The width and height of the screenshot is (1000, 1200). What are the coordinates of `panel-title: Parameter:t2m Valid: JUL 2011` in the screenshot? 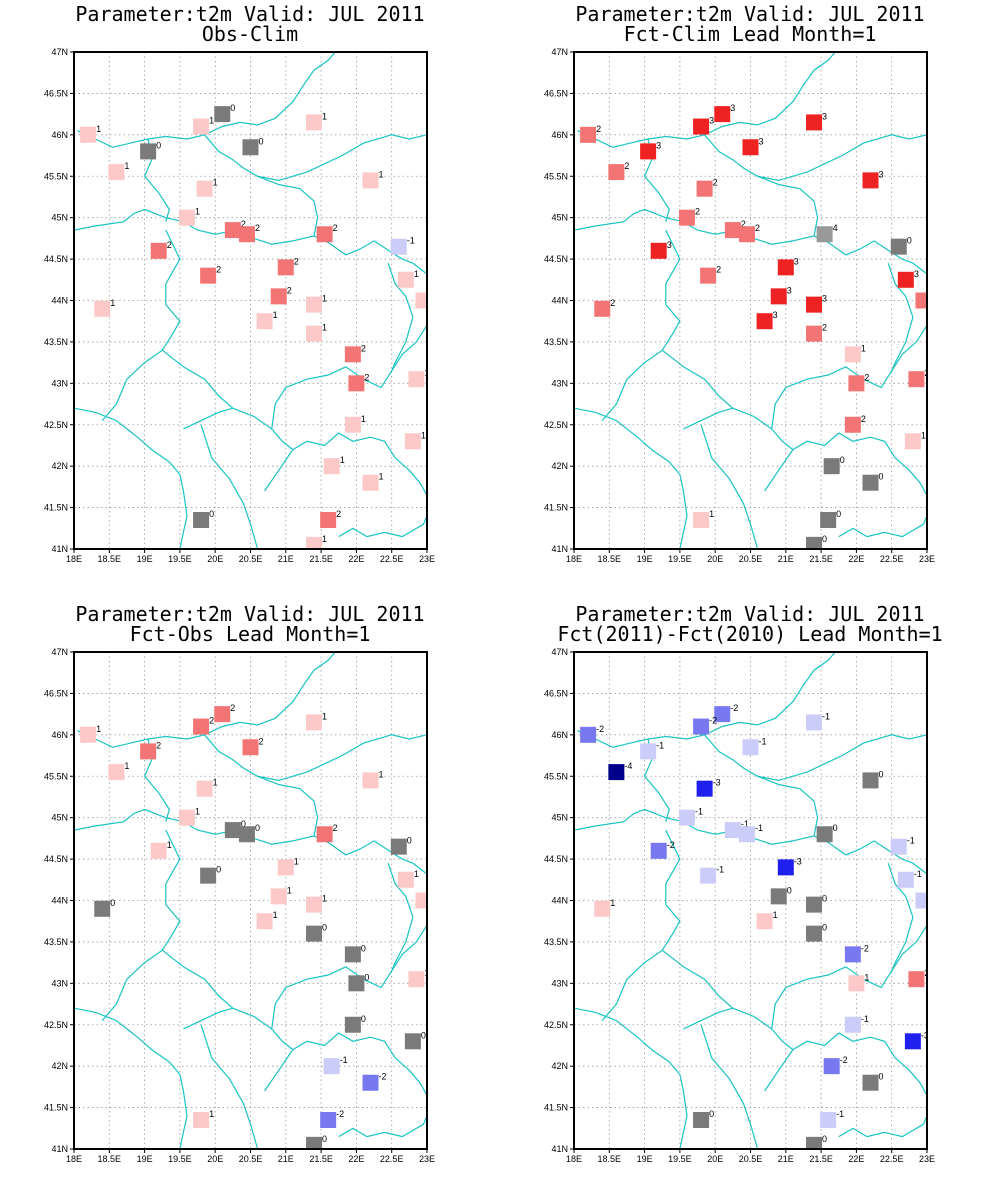 It's located at (750, 614).